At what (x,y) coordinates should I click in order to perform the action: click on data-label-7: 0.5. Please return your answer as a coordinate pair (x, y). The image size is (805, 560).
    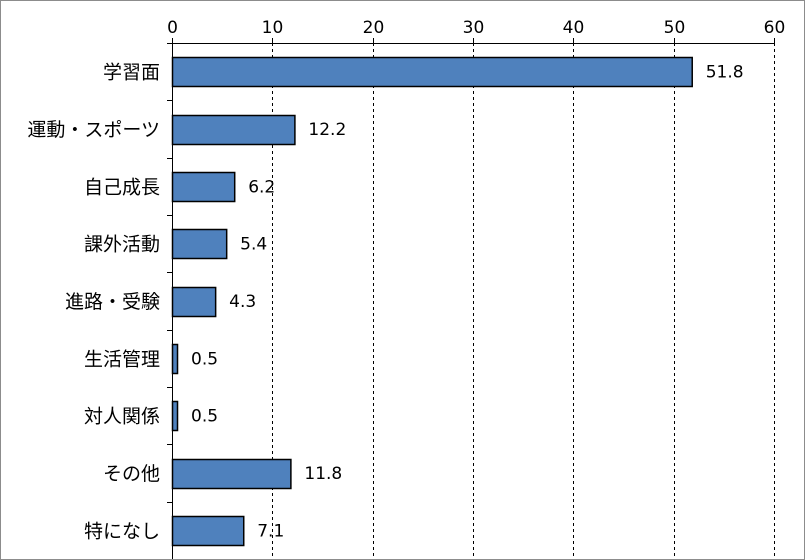
    Looking at the image, I should click on (204, 417).